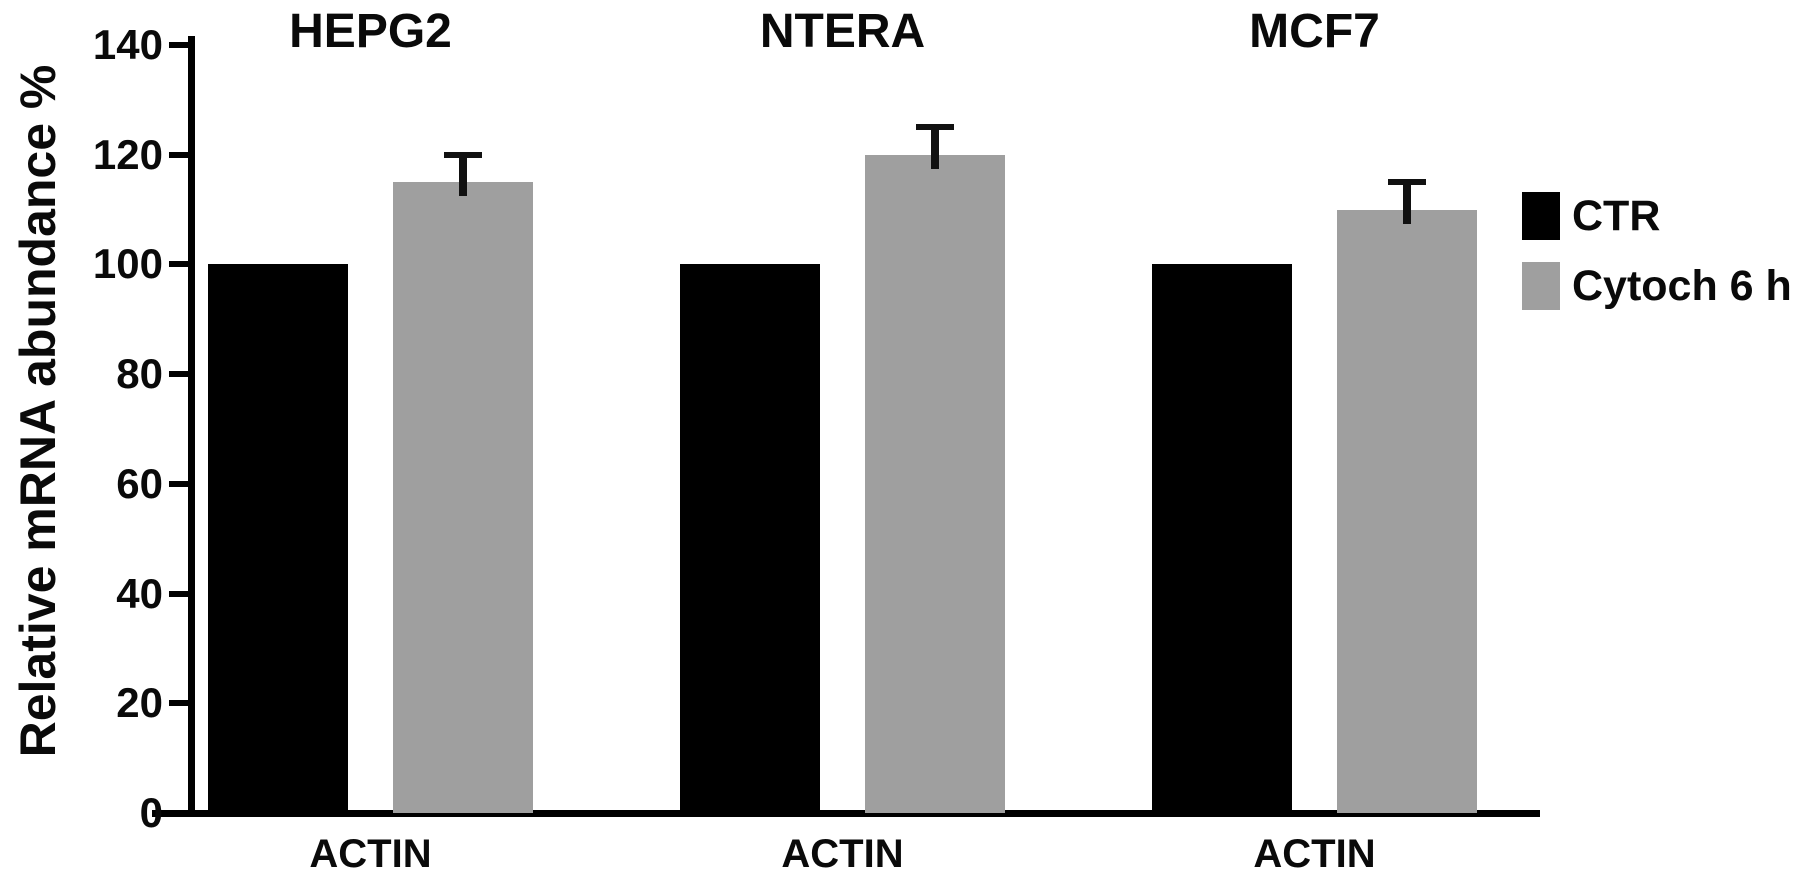 This screenshot has height=889, width=1795. What do you see at coordinates (1541, 286) in the screenshot?
I see `legend-swatch-cytoch-6-h` at bounding box center [1541, 286].